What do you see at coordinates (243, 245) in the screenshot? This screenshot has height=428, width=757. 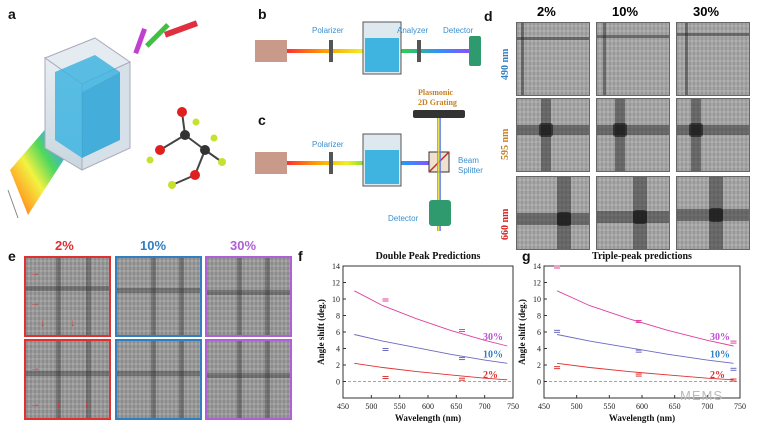 I see `e-col-30pct: 30%` at bounding box center [243, 245].